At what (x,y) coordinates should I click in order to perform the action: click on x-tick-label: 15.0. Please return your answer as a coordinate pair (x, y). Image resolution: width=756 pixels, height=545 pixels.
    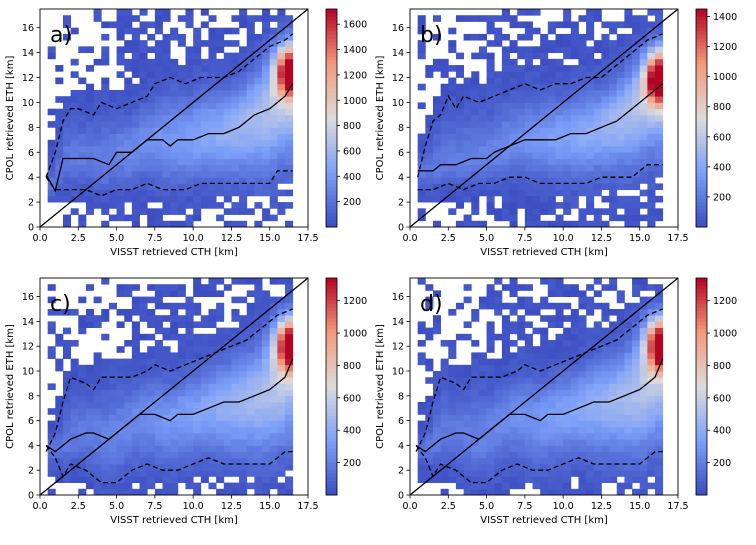
    Looking at the image, I should click on (639, 238).